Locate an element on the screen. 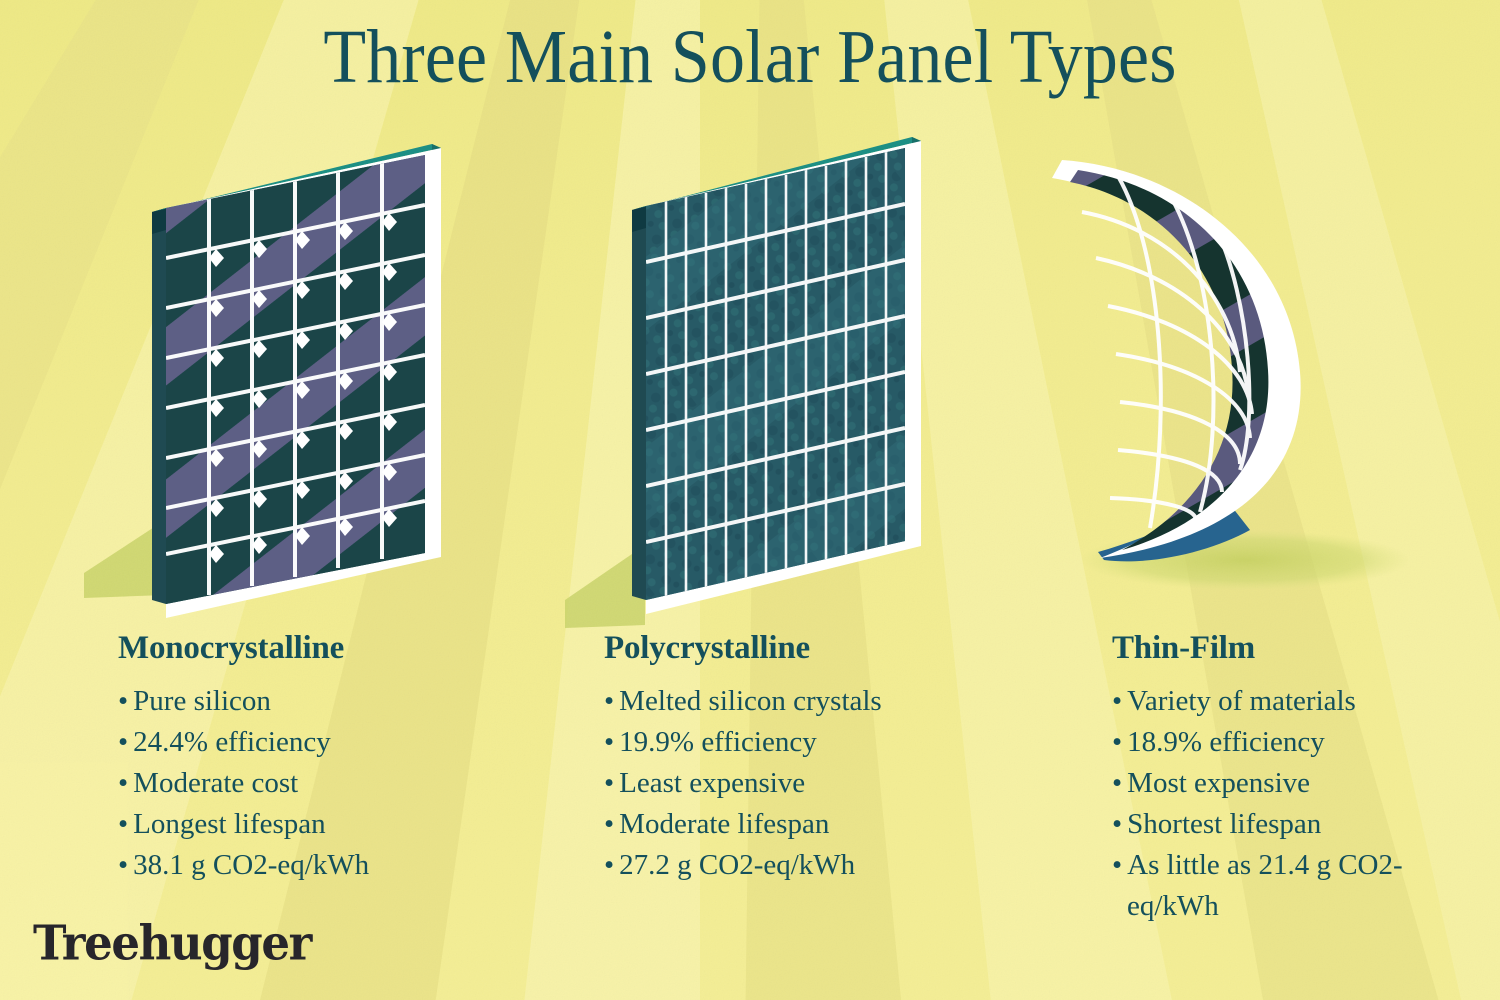 Image resolution: width=1500 pixels, height=1000 pixels. bullet-text: 27.2 g CO2-eq/kWh is located at coordinates (737, 865).